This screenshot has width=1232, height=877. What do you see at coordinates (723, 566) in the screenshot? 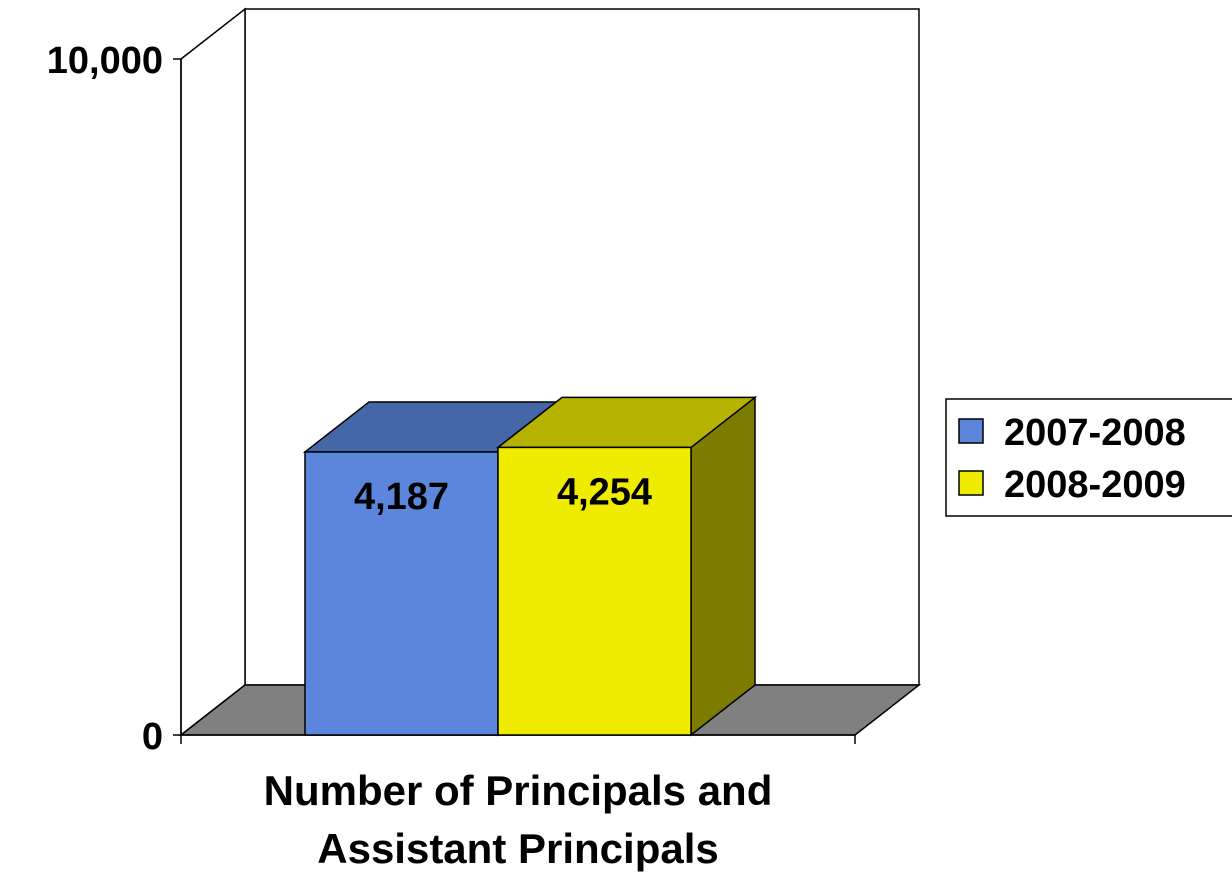
I see `bar-side-face` at bounding box center [723, 566].